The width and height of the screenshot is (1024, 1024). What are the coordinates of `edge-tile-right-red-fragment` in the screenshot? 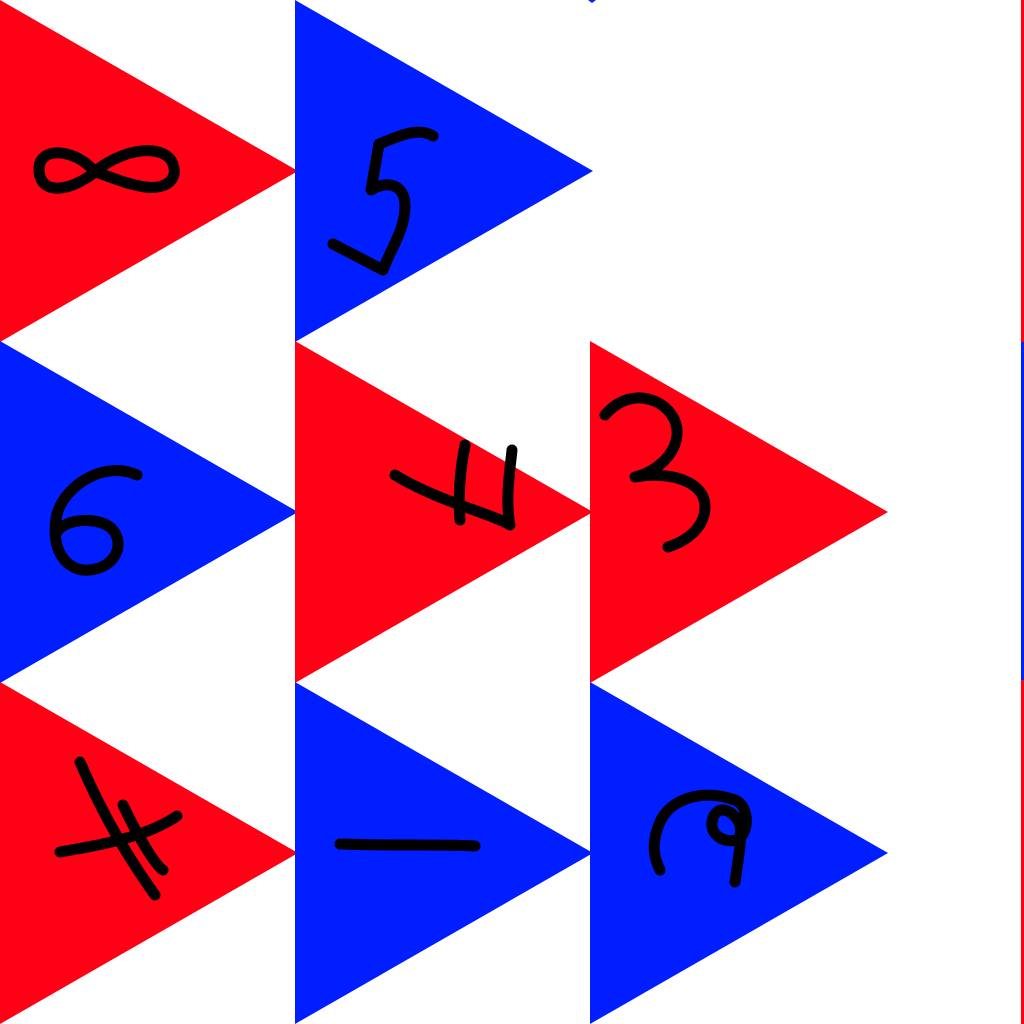 It's located at (1022, 171).